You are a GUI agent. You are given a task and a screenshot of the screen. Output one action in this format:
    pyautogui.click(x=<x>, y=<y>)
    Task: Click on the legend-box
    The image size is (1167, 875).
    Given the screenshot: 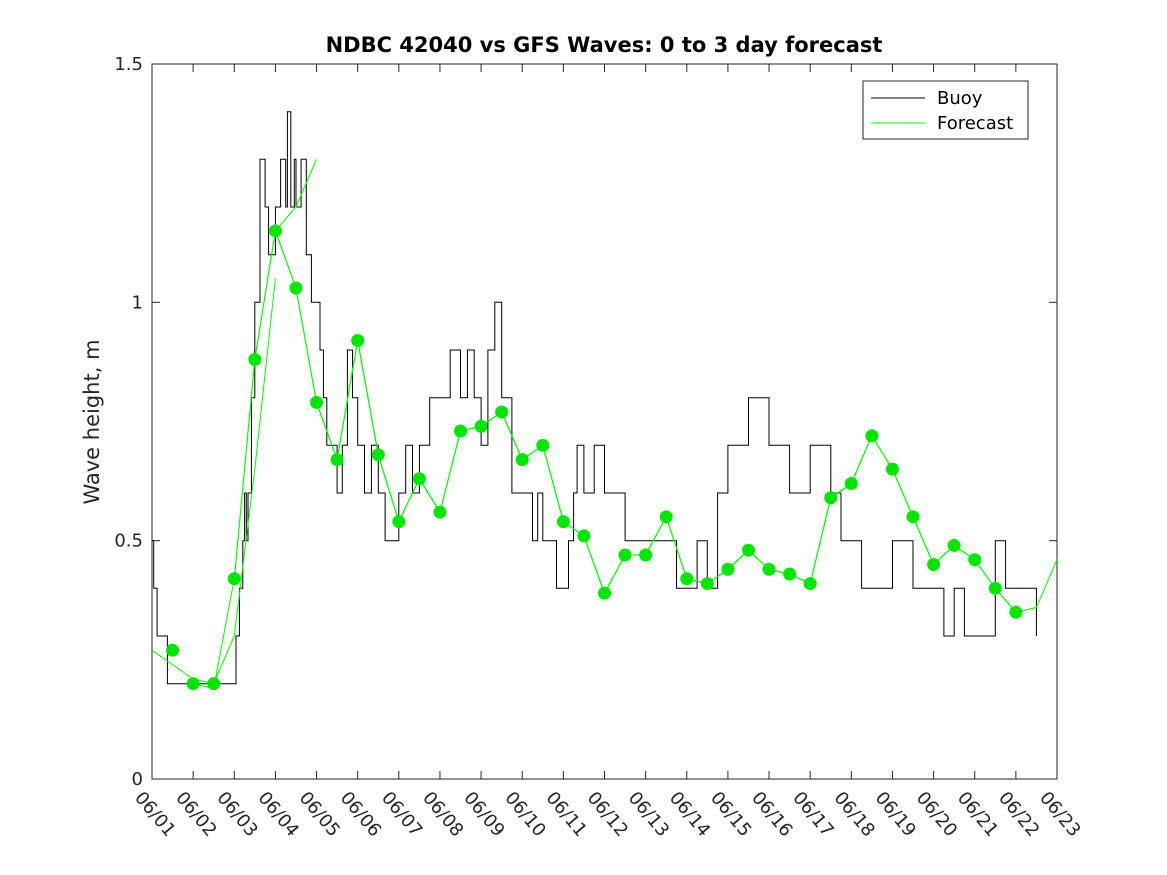 What is the action you would take?
    pyautogui.click(x=945, y=110)
    